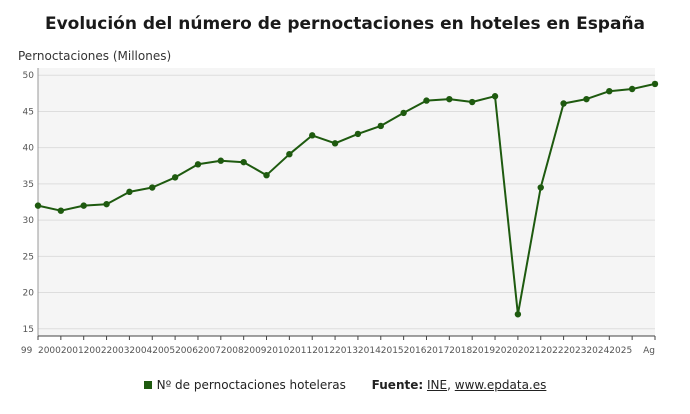 Image resolution: width=690 pixels, height=414 pixels. What do you see at coordinates (501, 385) in the screenshot?
I see `source-epdata-link: www.epdata.es` at bounding box center [501, 385].